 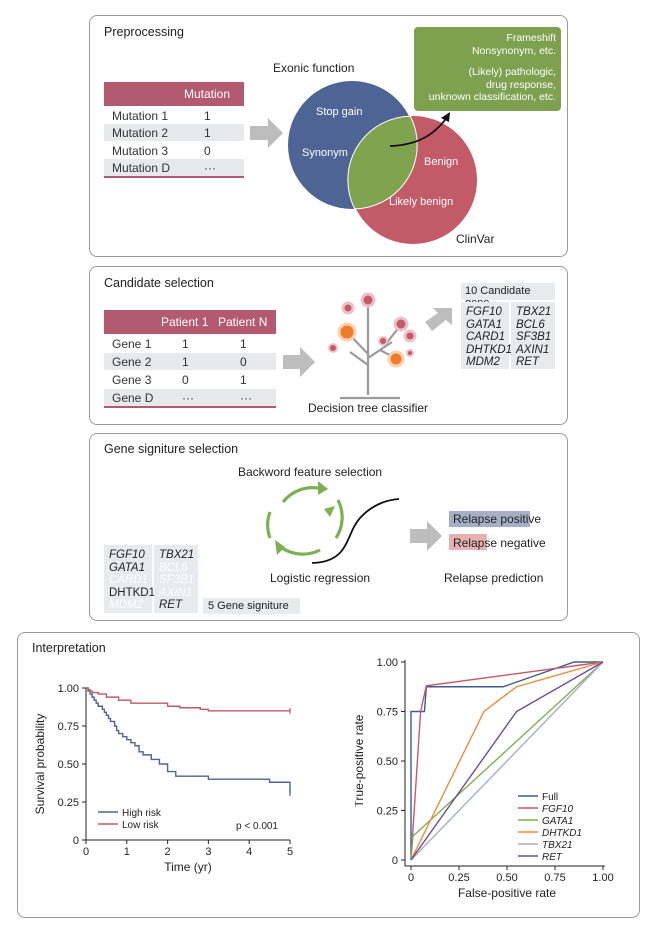 I want to click on benign-label: Benign, so click(x=441, y=162).